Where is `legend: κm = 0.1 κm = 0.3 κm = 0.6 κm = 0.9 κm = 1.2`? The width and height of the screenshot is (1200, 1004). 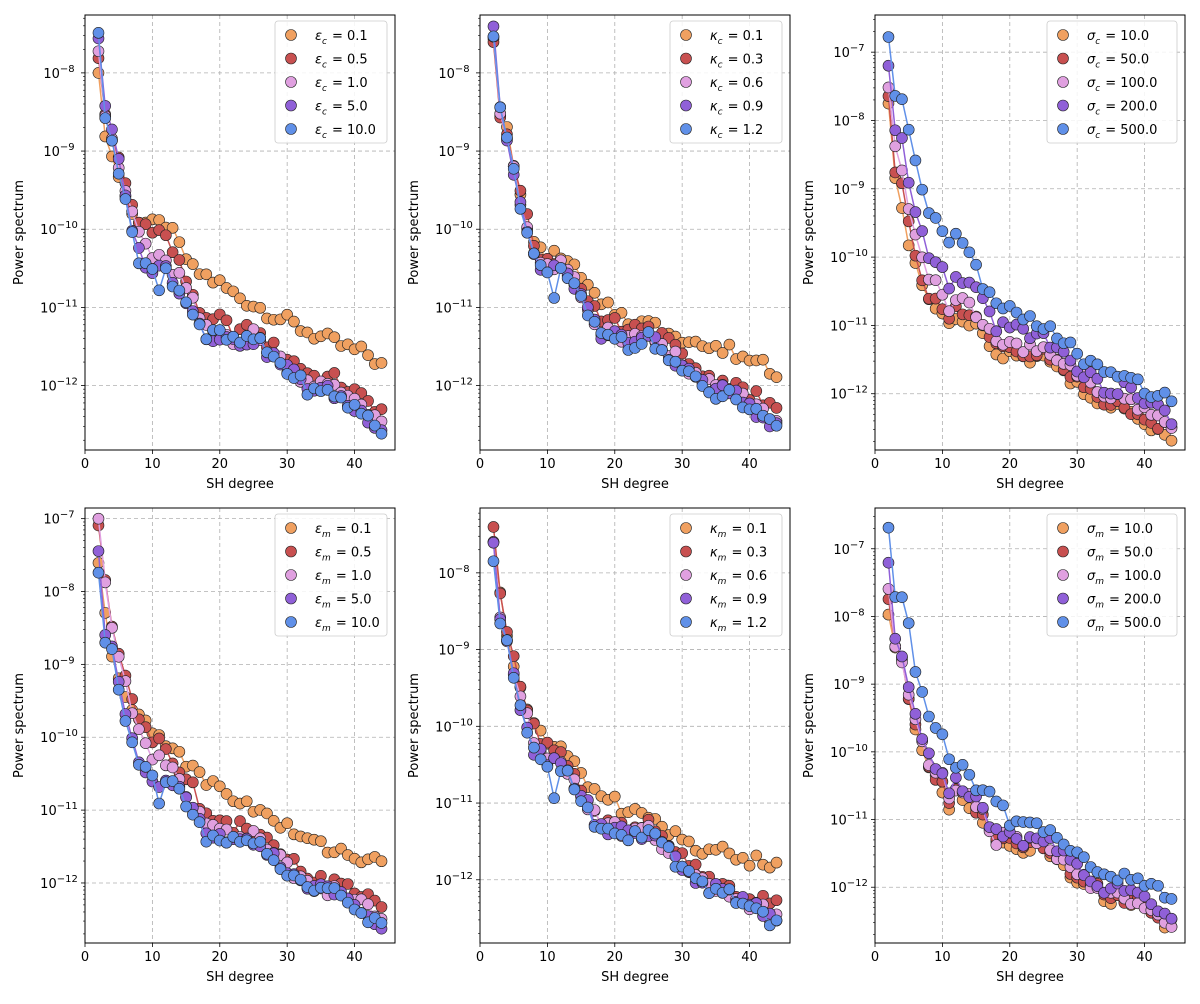 legend: κm = 0.1 κm = 0.3 κm = 0.6 κm = 0.9 κm = 1.2 is located at coordinates (726, 575).